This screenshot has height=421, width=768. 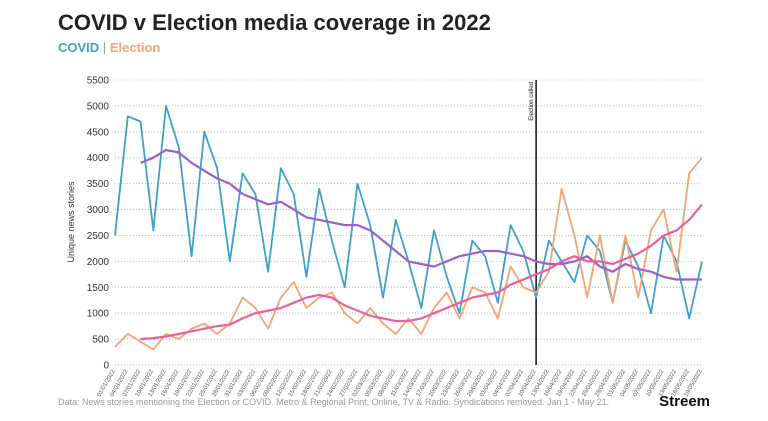 What do you see at coordinates (98, 81) in the screenshot?
I see `y-tick-label: 5500` at bounding box center [98, 81].